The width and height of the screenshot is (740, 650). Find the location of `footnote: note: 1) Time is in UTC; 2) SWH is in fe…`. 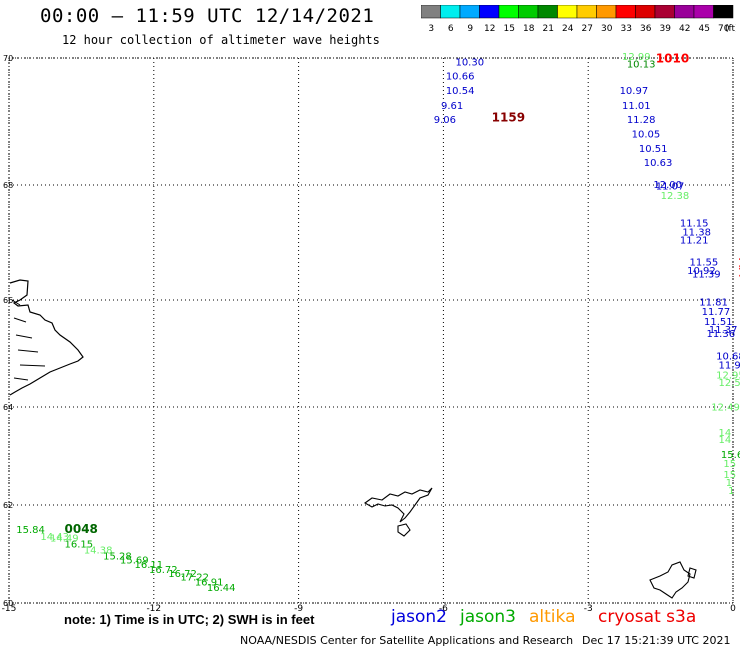

footnote: note: 1) Time is in UTC; 2) SWH is in fe… is located at coordinates (189, 619).